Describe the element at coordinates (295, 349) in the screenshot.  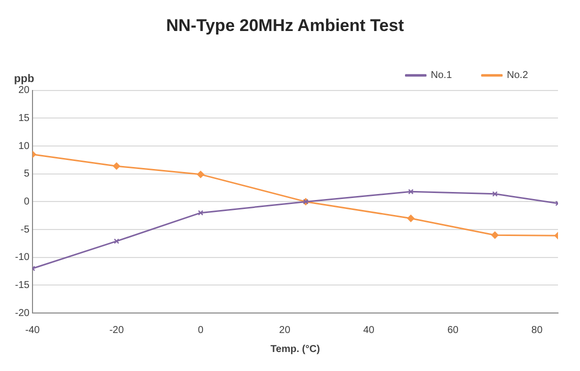
I see `x-axis-title: Temp. (°C)` at that location.